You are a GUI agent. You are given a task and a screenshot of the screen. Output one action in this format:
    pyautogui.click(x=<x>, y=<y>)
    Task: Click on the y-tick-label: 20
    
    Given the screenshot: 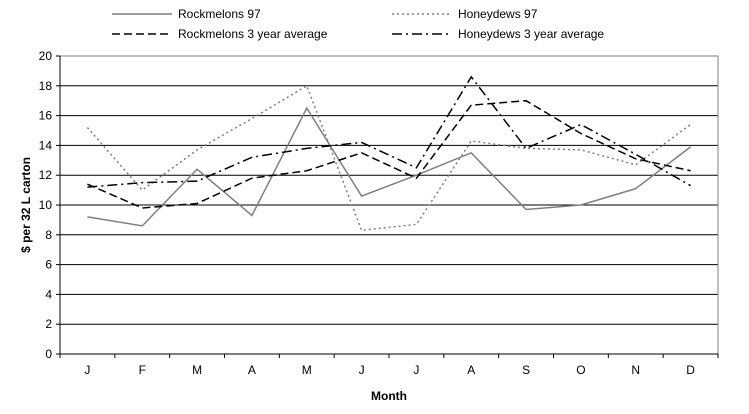 What is the action you would take?
    pyautogui.click(x=46, y=56)
    